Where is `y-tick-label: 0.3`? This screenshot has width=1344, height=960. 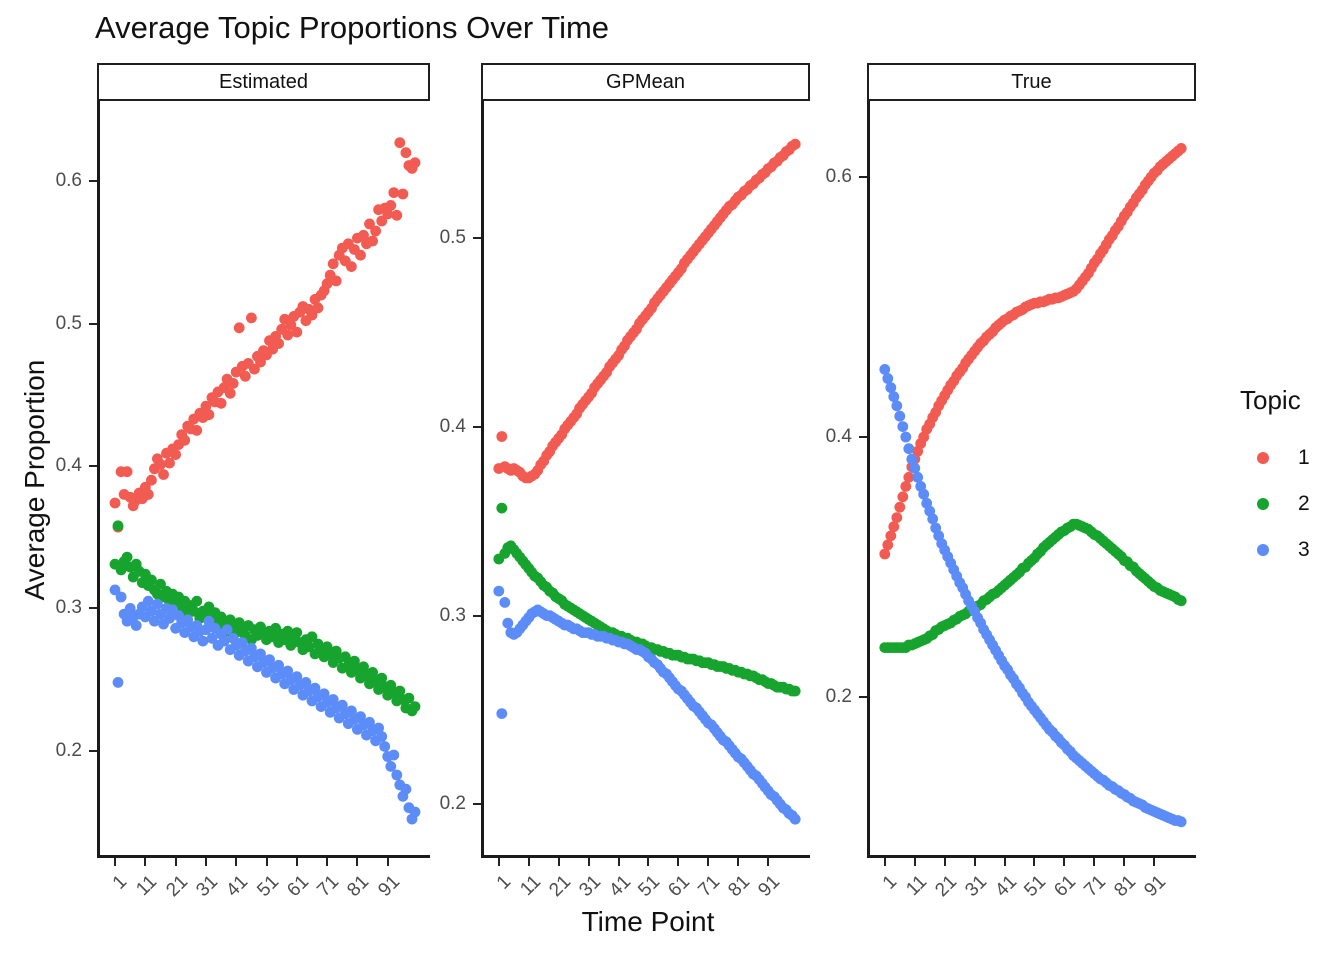 y-tick-label: 0.3 is located at coordinates (452, 615).